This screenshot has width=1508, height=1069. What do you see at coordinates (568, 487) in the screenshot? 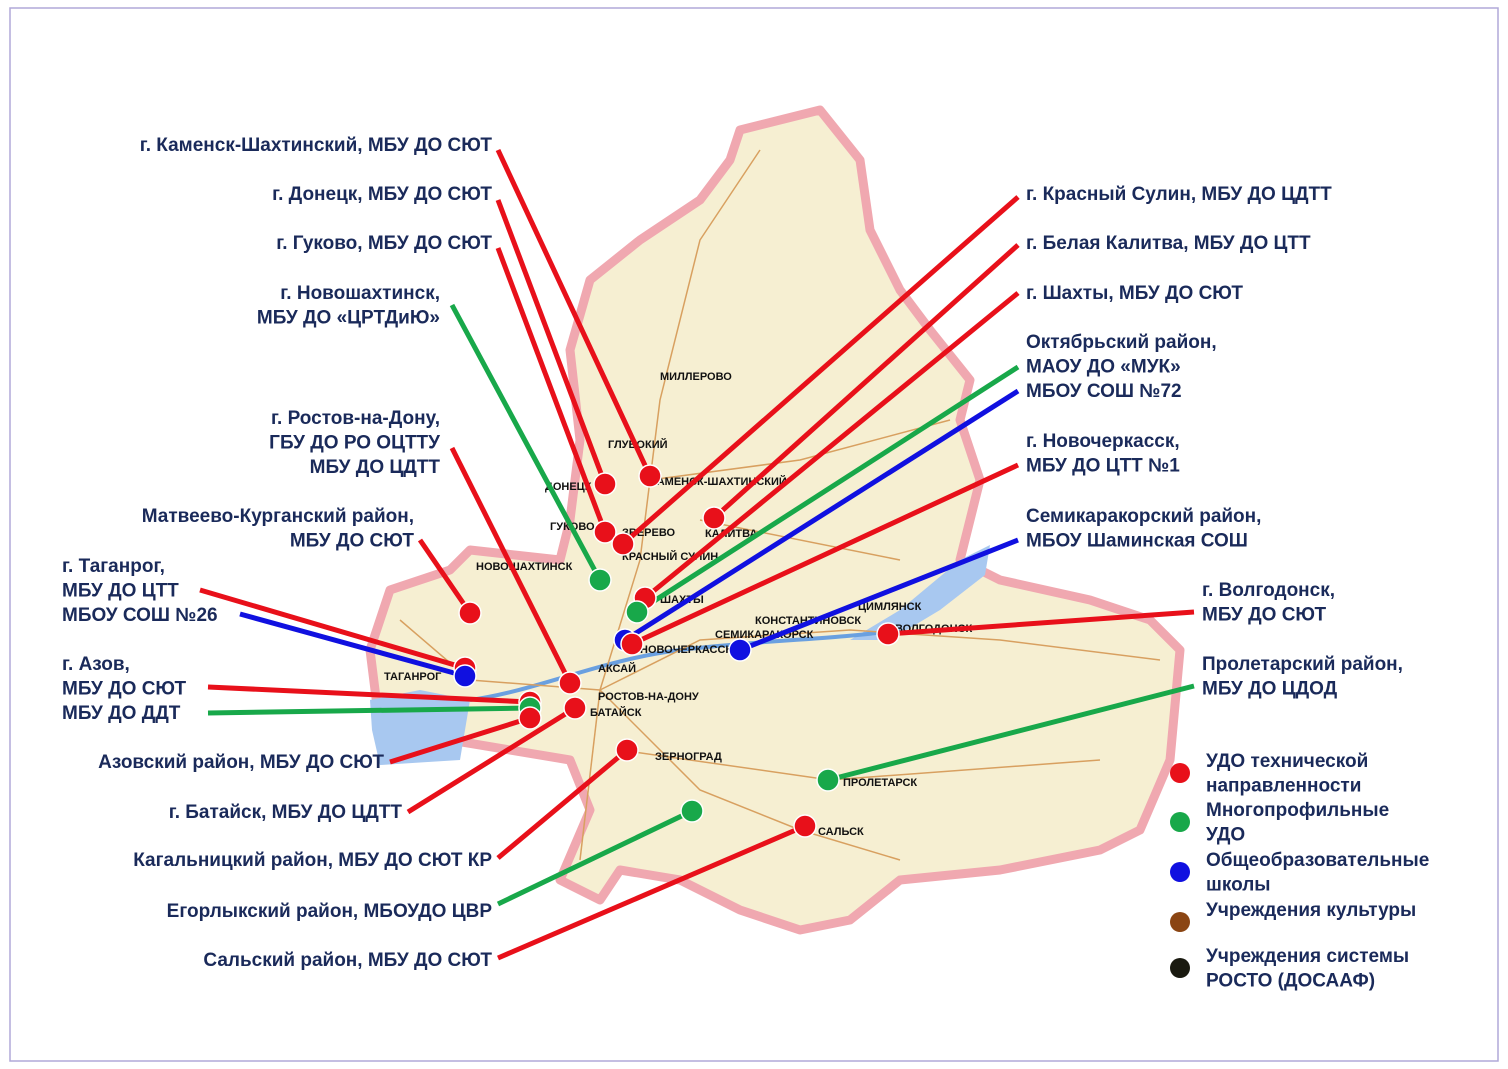
I see `place-label: ДОНЕЦК` at bounding box center [568, 487].